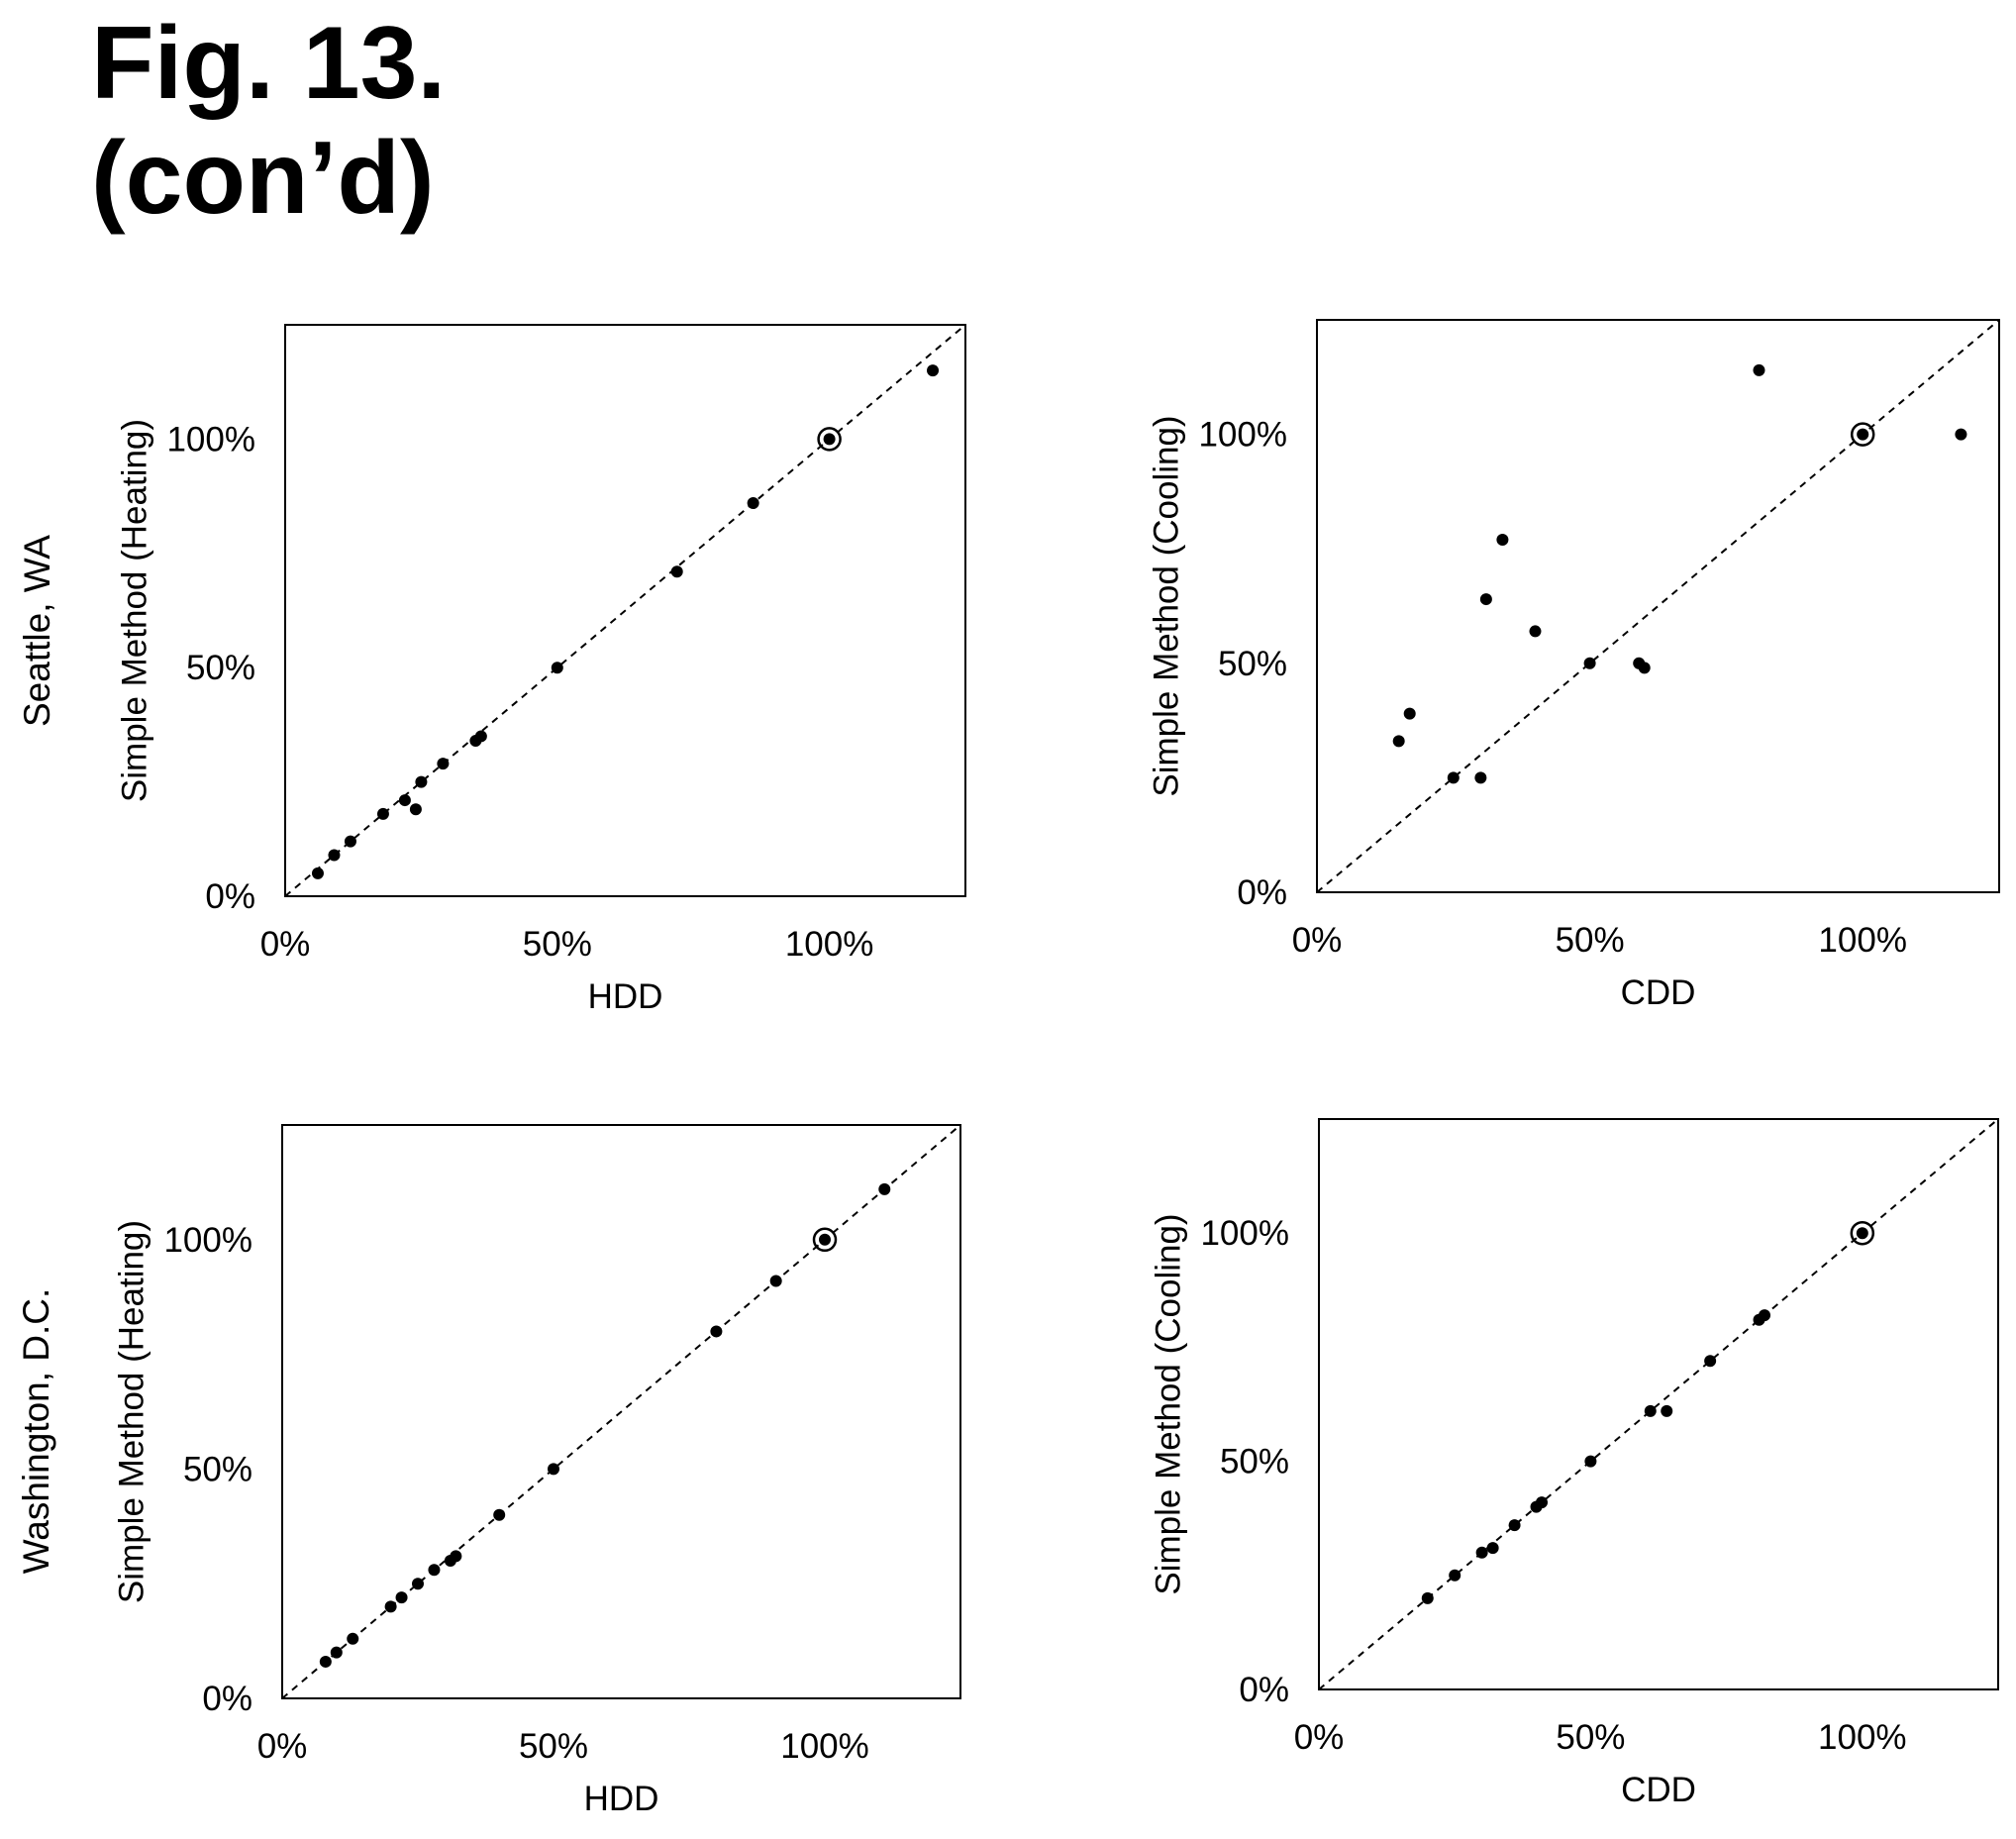 Image resolution: width=2016 pixels, height=1839 pixels. I want to click on figure-title: Fig. 13. (con’d), so click(268, 121).